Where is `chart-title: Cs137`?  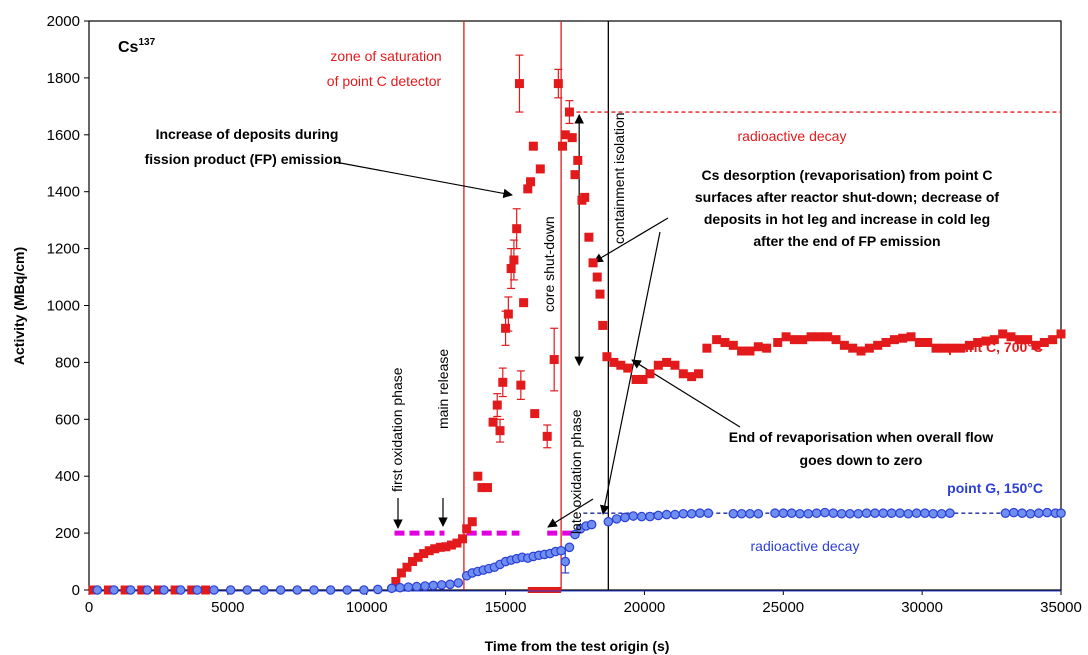
chart-title: Cs137 is located at coordinates (137, 46).